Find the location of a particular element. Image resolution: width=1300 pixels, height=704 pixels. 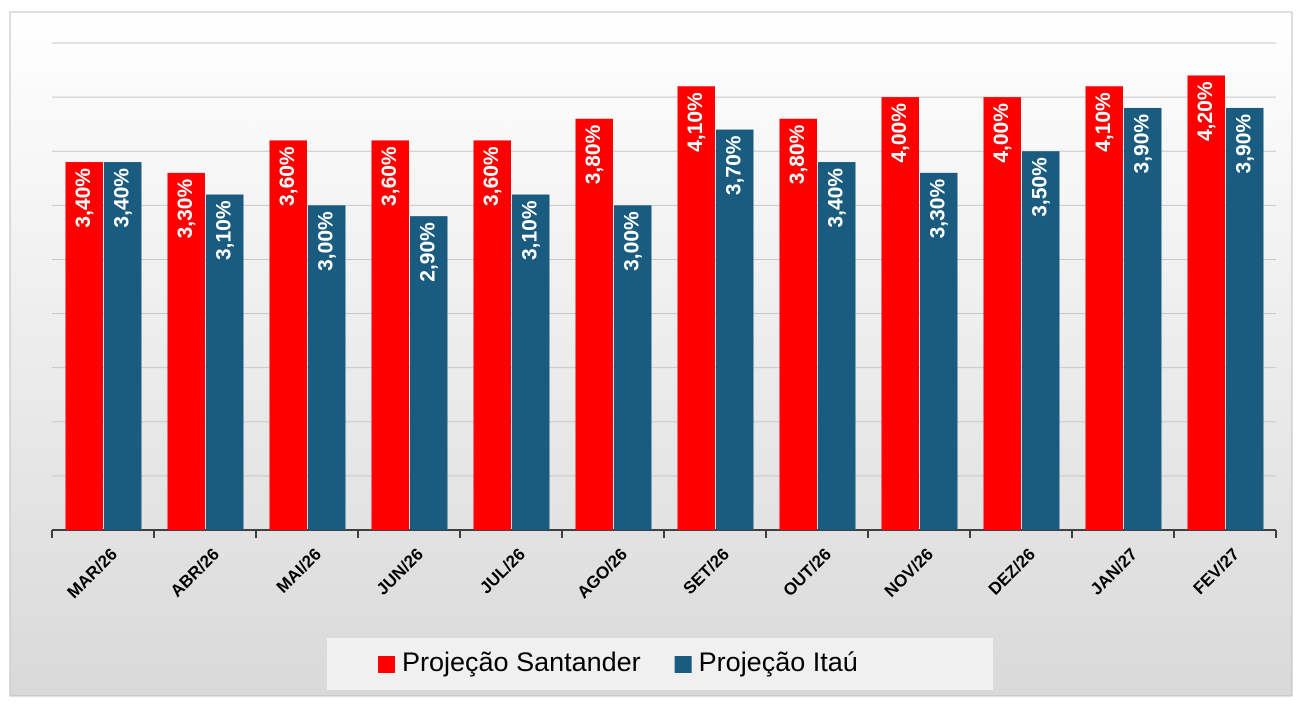

data-label: 4,20% is located at coordinates (1205, 111).